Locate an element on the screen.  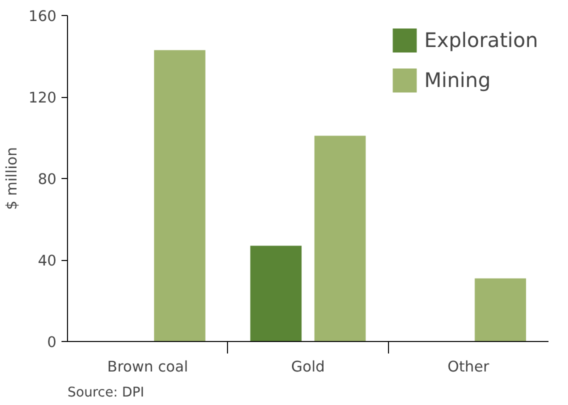
x-tick-label: Brown coal is located at coordinates (147, 367).